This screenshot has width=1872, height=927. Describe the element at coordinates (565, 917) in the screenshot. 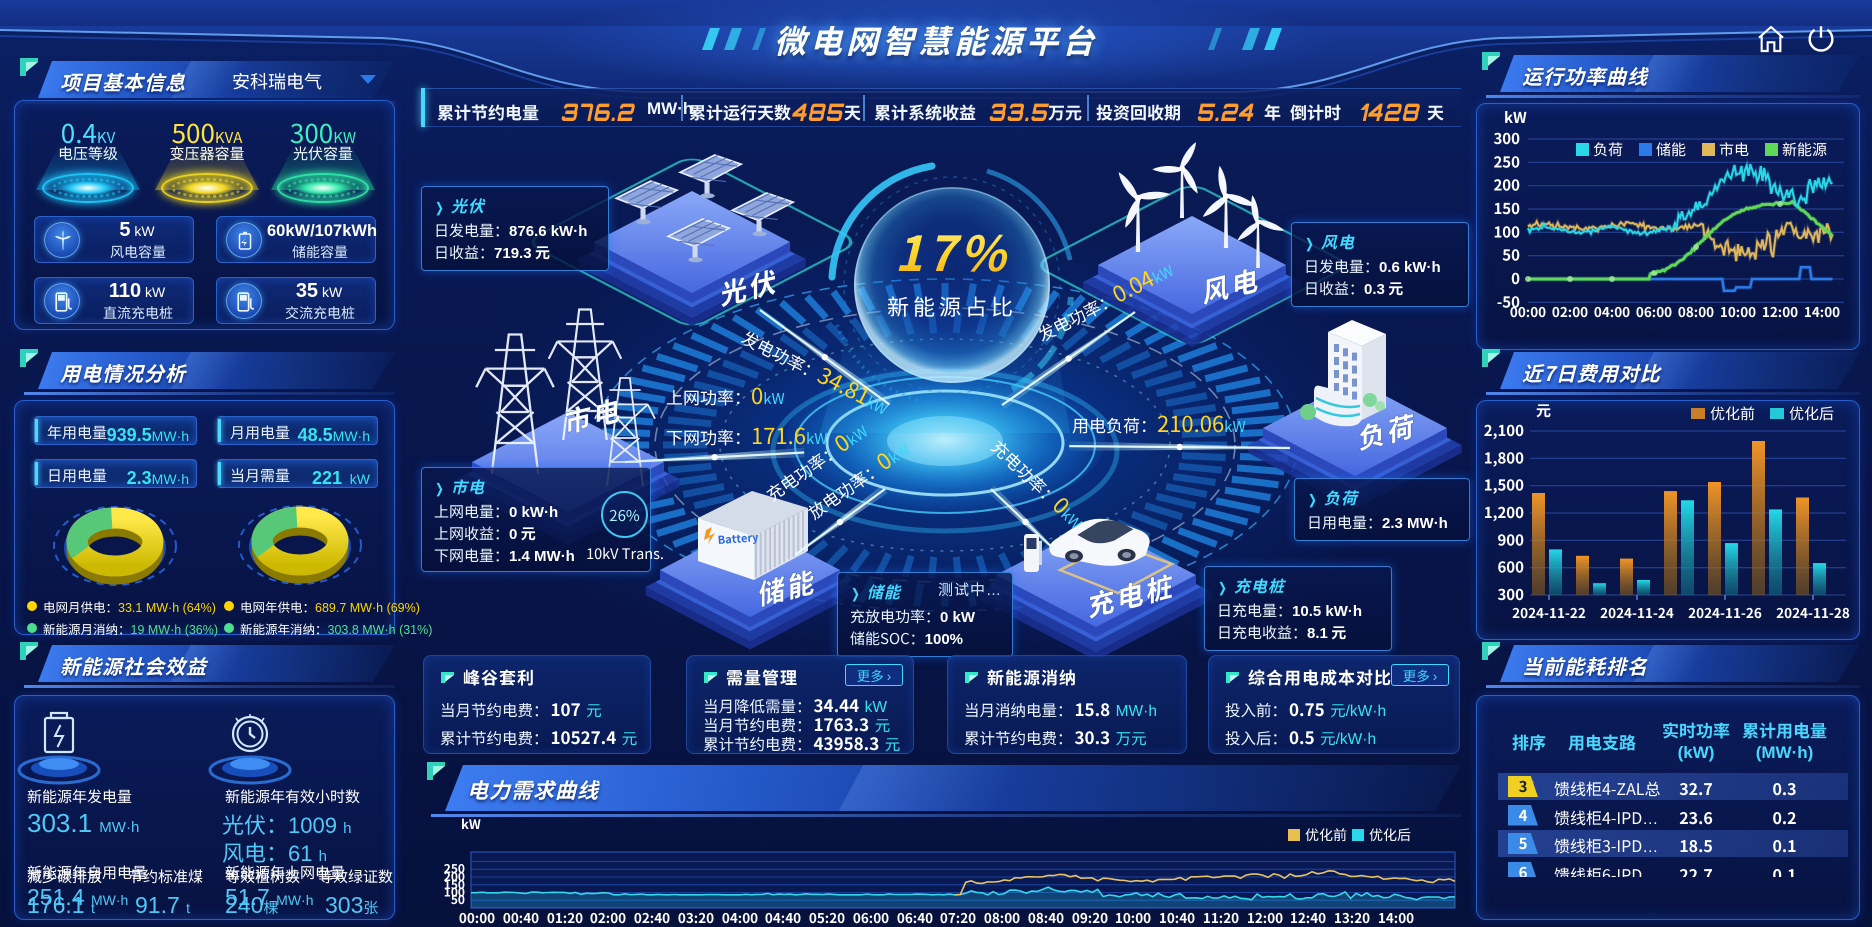

I see `svg-text: 01:20` at that location.